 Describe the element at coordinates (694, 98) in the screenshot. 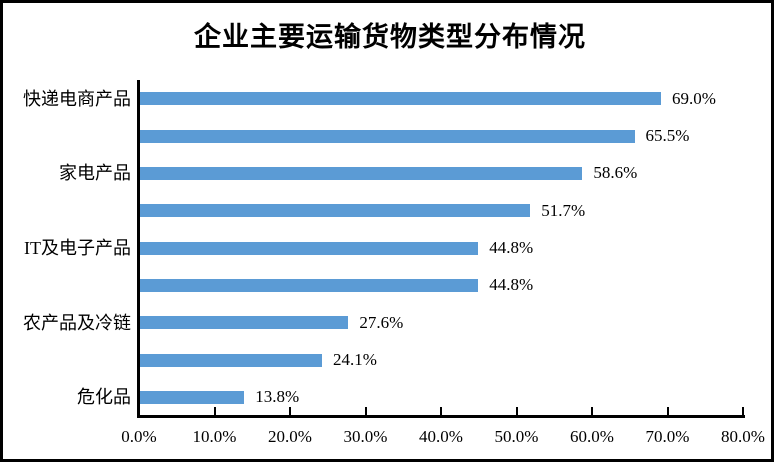

I see `bar-value-label: 69.0%` at that location.